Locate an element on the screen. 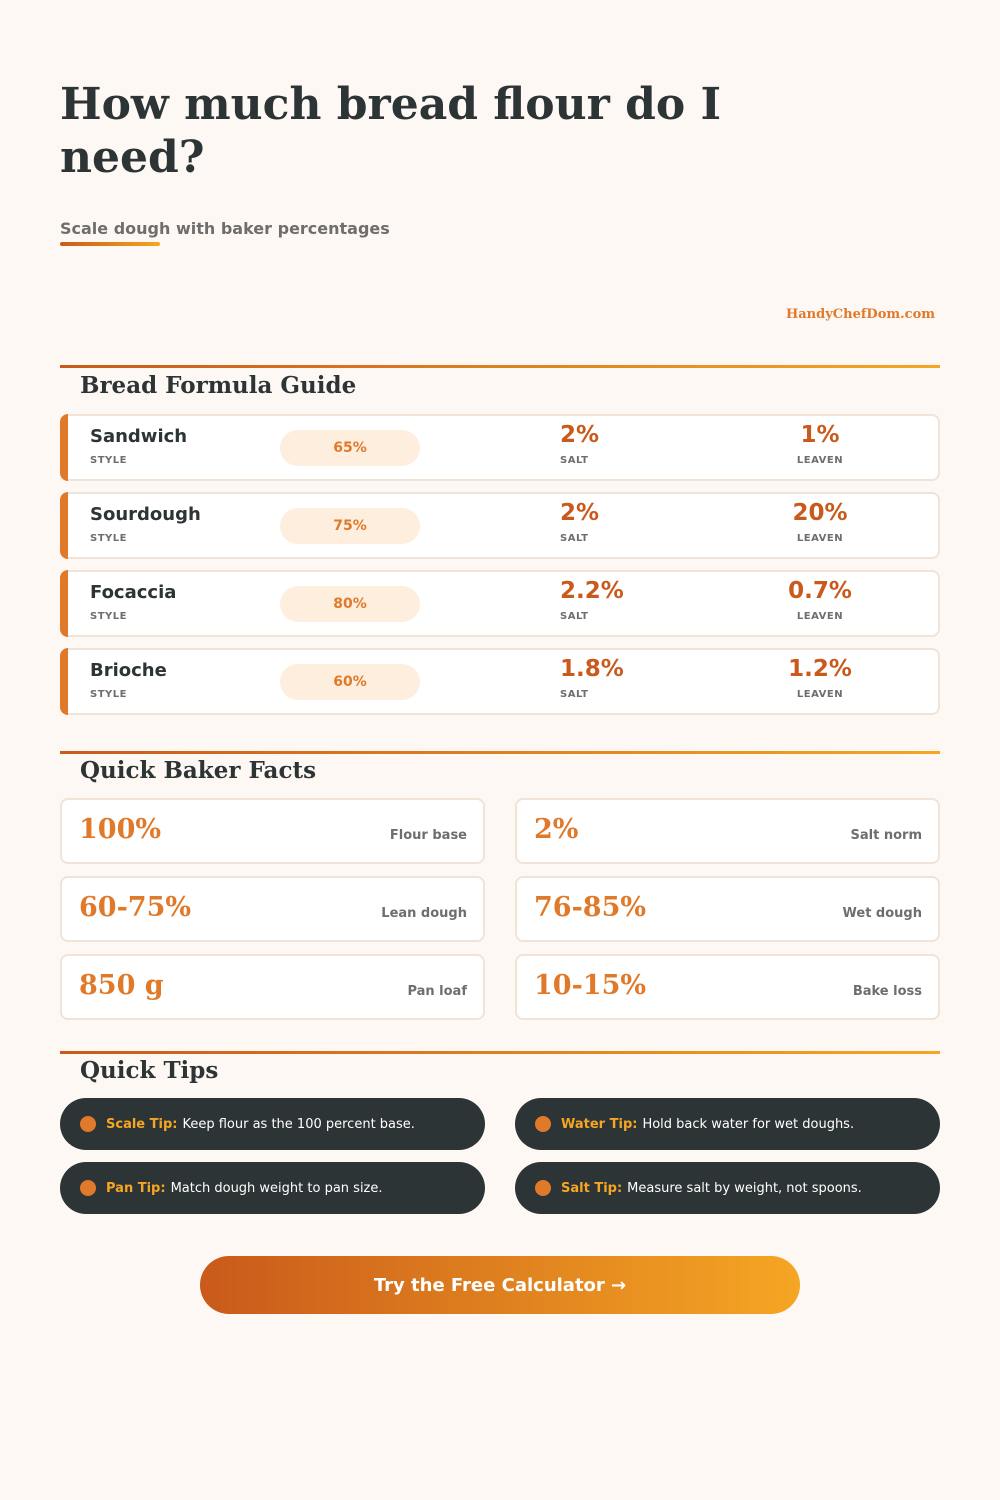 Image resolution: width=1000 pixels, height=1500 pixels. fact-label: Bake loss is located at coordinates (887, 991).